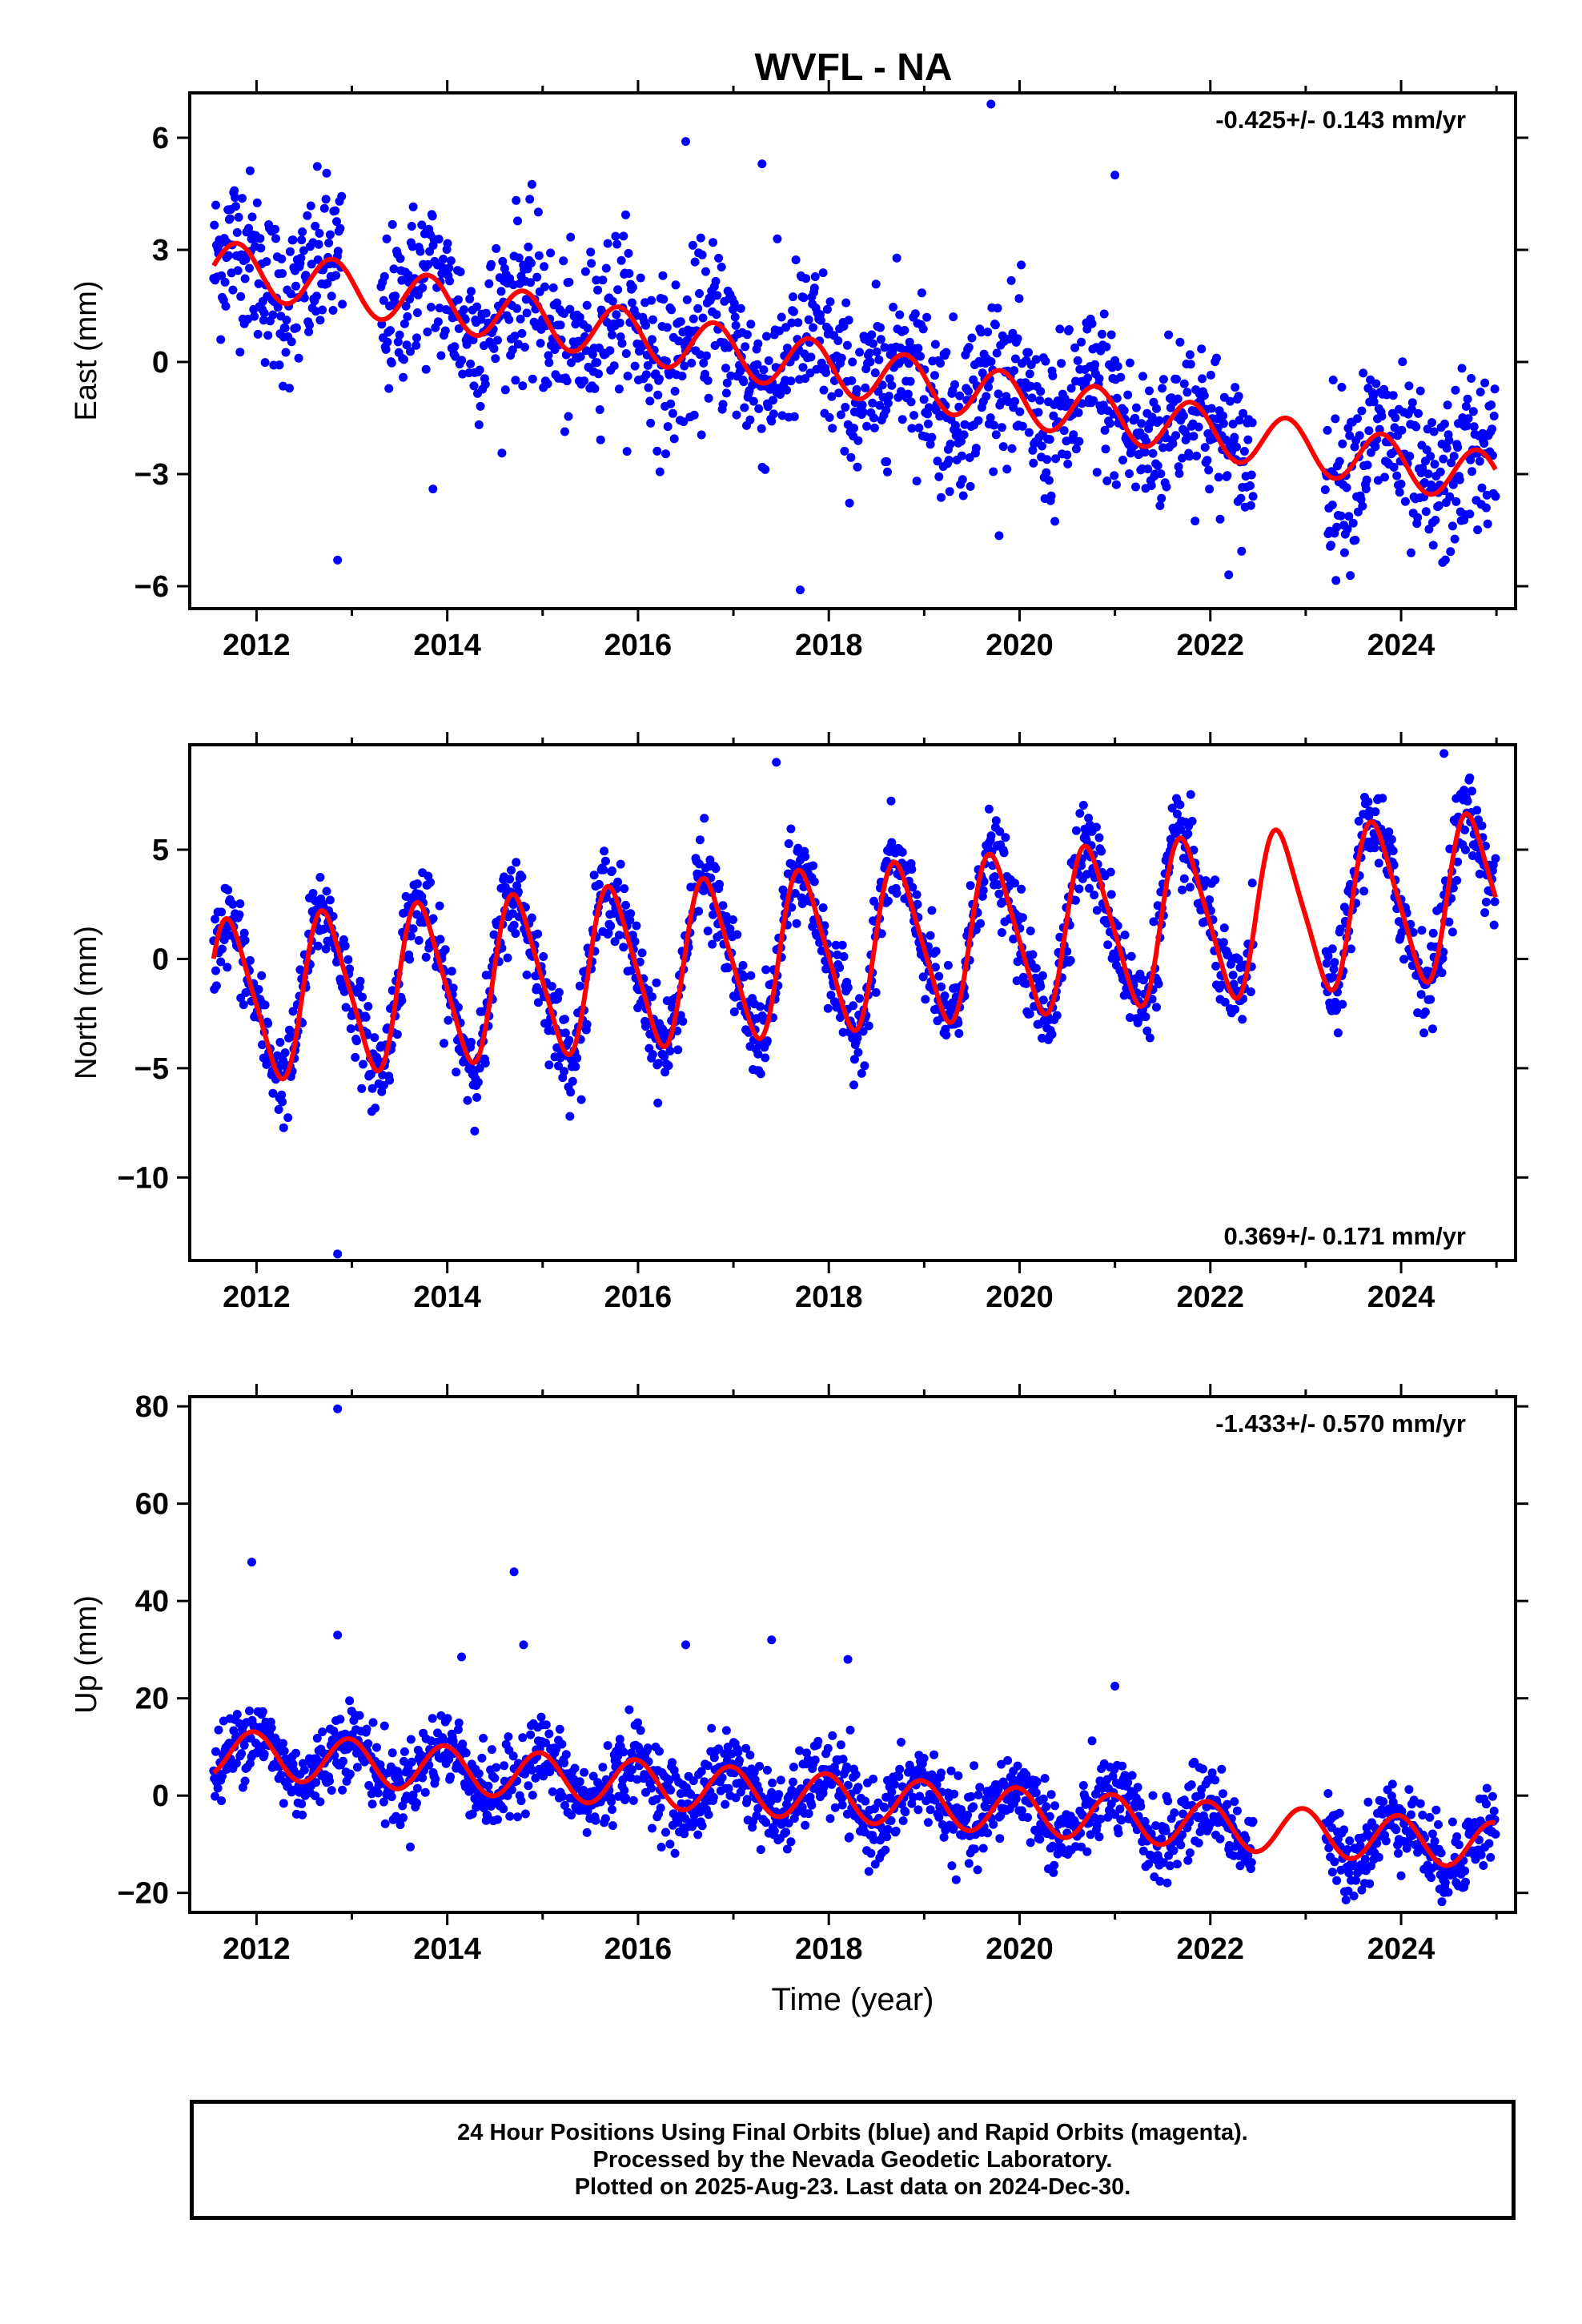  What do you see at coordinates (638, 645) in the screenshot?
I see `x-tick-label: 2016` at bounding box center [638, 645].